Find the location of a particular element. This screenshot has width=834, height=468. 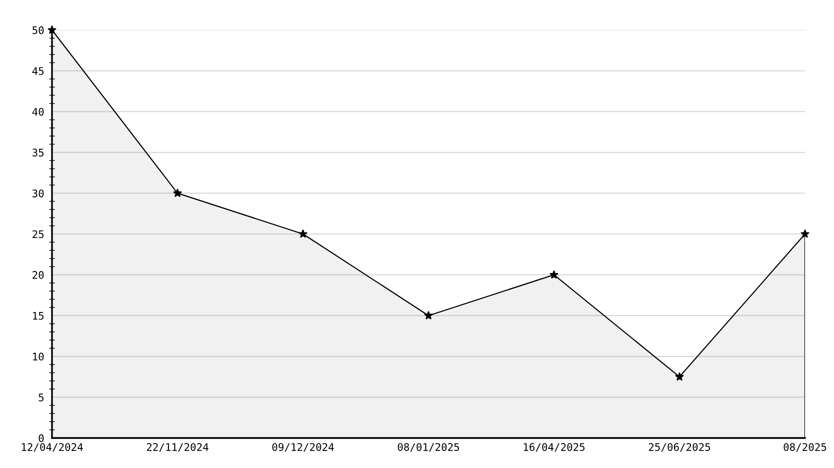

y-tick-label: 45 is located at coordinates (38, 71).